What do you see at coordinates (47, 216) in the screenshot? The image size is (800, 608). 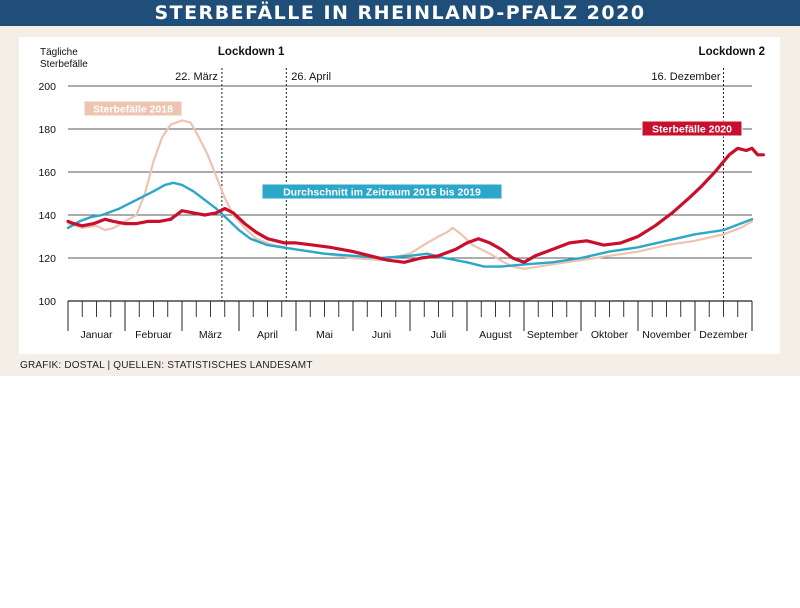 I see `y-tick-label: 140` at bounding box center [47, 216].